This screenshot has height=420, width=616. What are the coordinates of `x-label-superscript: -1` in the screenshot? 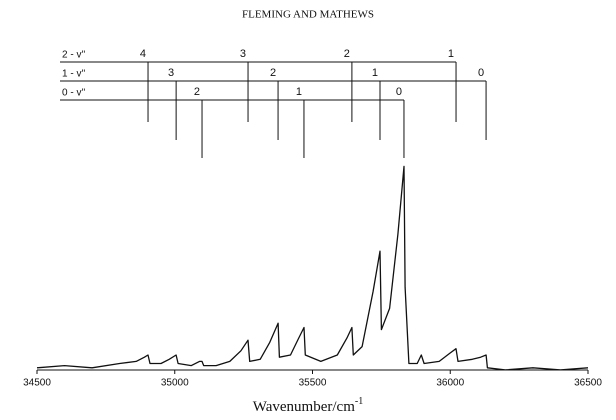 It's located at (359, 401).